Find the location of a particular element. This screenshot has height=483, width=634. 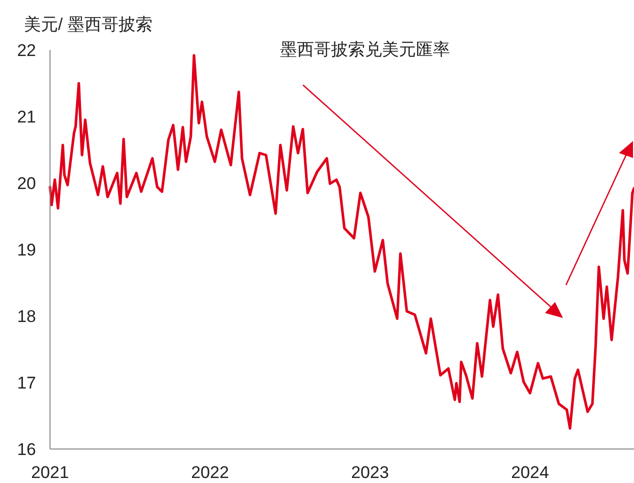

y-tick-label: 18 is located at coordinates (26, 316).